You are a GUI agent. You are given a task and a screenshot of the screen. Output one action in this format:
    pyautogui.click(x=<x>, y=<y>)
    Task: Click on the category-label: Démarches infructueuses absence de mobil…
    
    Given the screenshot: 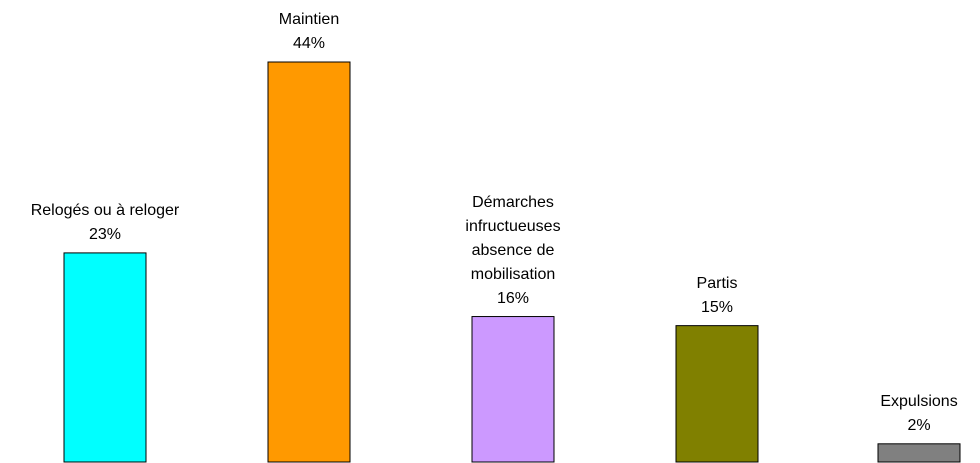 What is the action you would take?
    pyautogui.click(x=513, y=238)
    